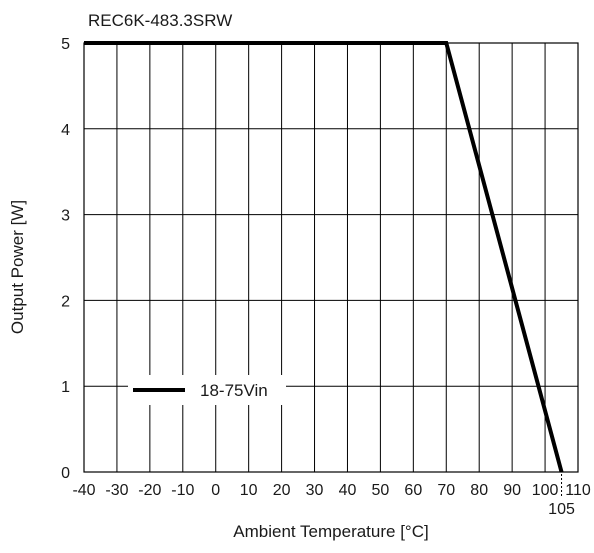  I want to click on x-tick-label: -20, so click(149, 490).